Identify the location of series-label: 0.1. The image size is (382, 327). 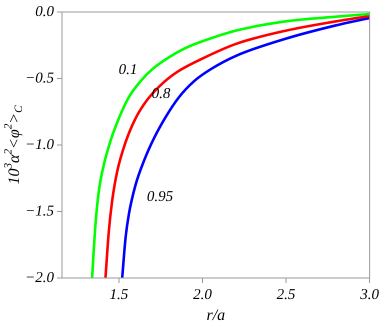
(128, 70).